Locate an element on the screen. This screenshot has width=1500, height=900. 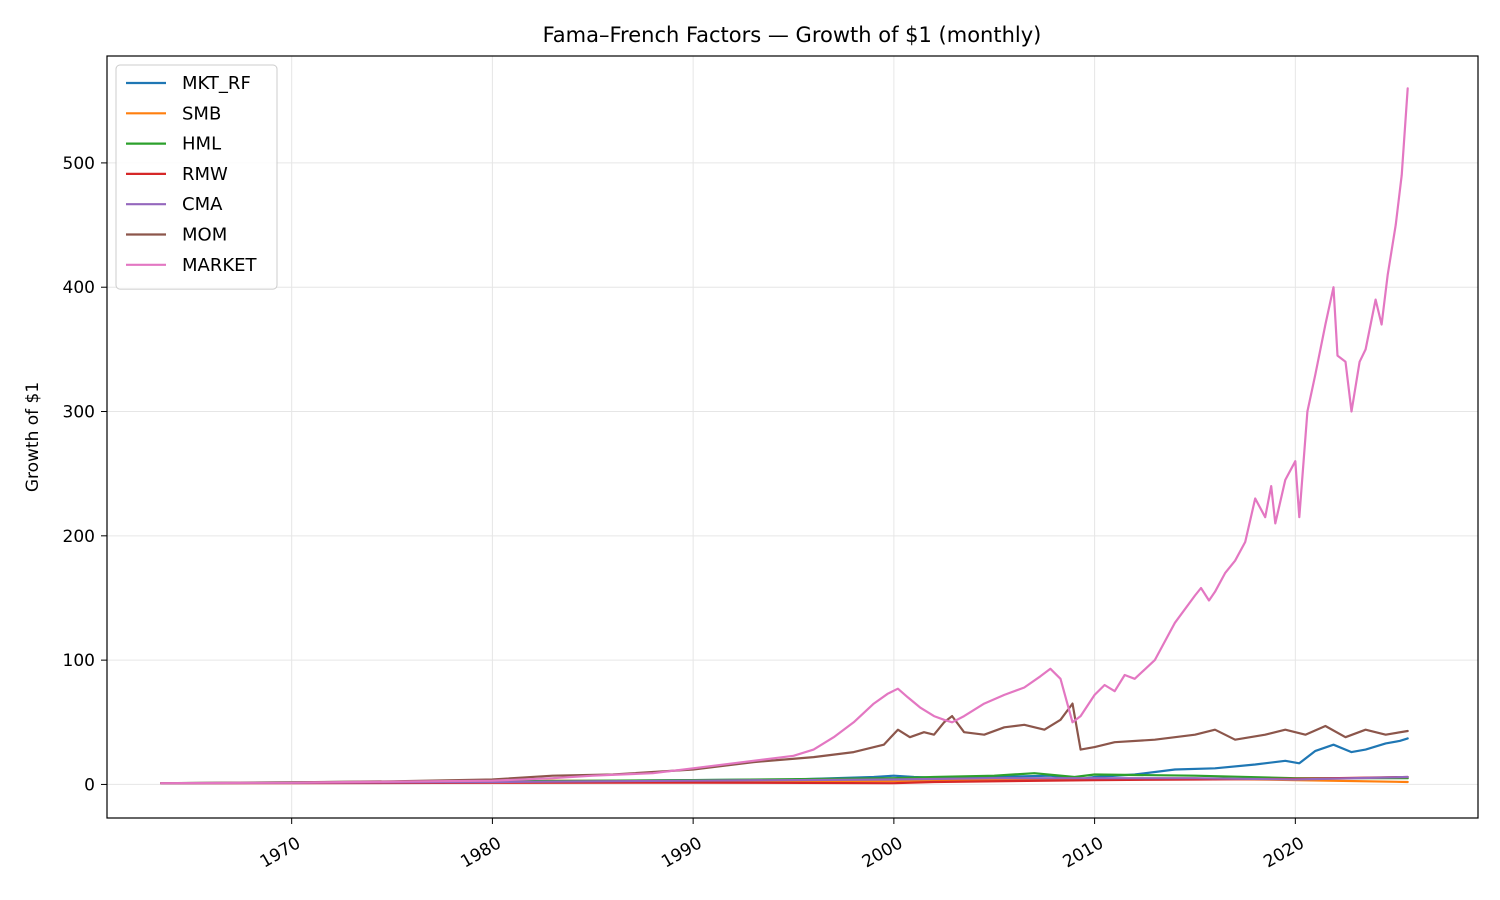
legend-label-rmw: RMW is located at coordinates (205, 174).